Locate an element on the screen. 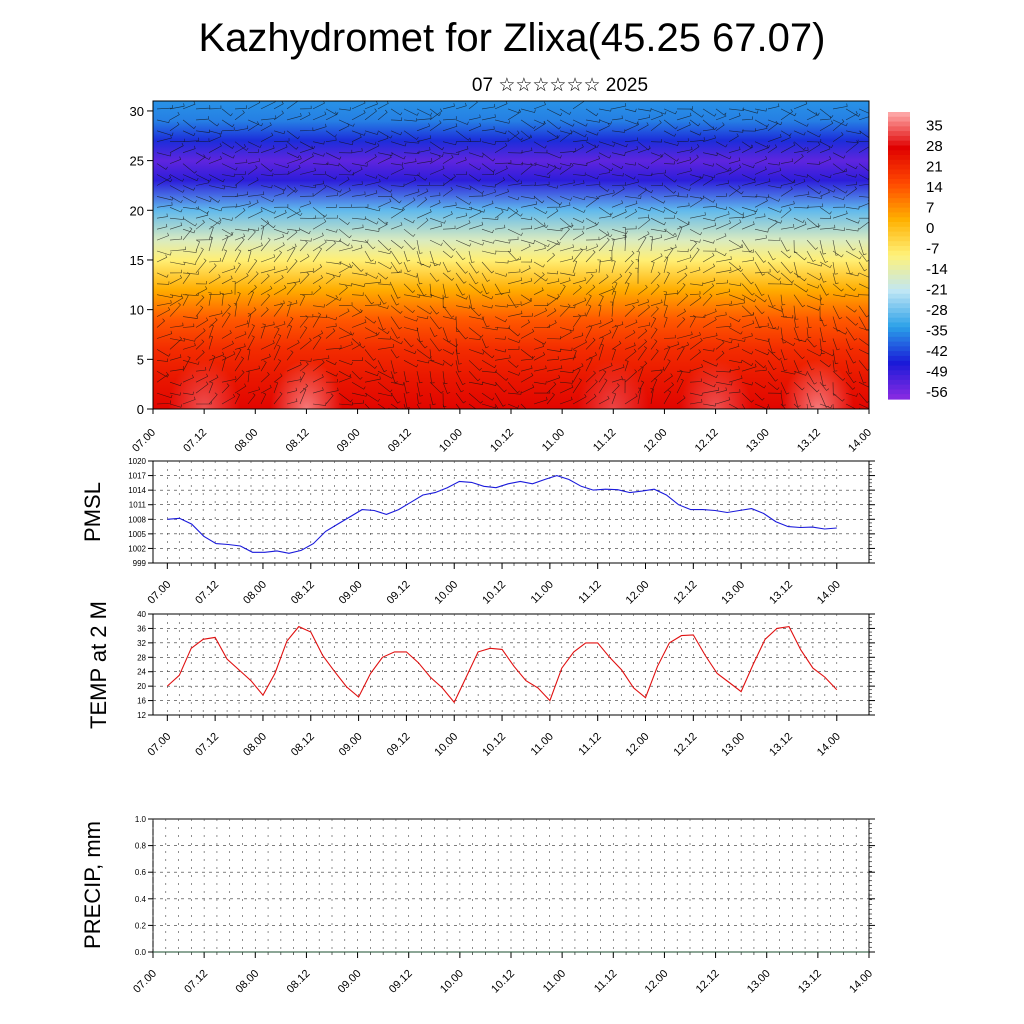 Image resolution: width=1024 pixels, height=1024 pixels. y-tick-label: 15 is located at coordinates (137, 260).